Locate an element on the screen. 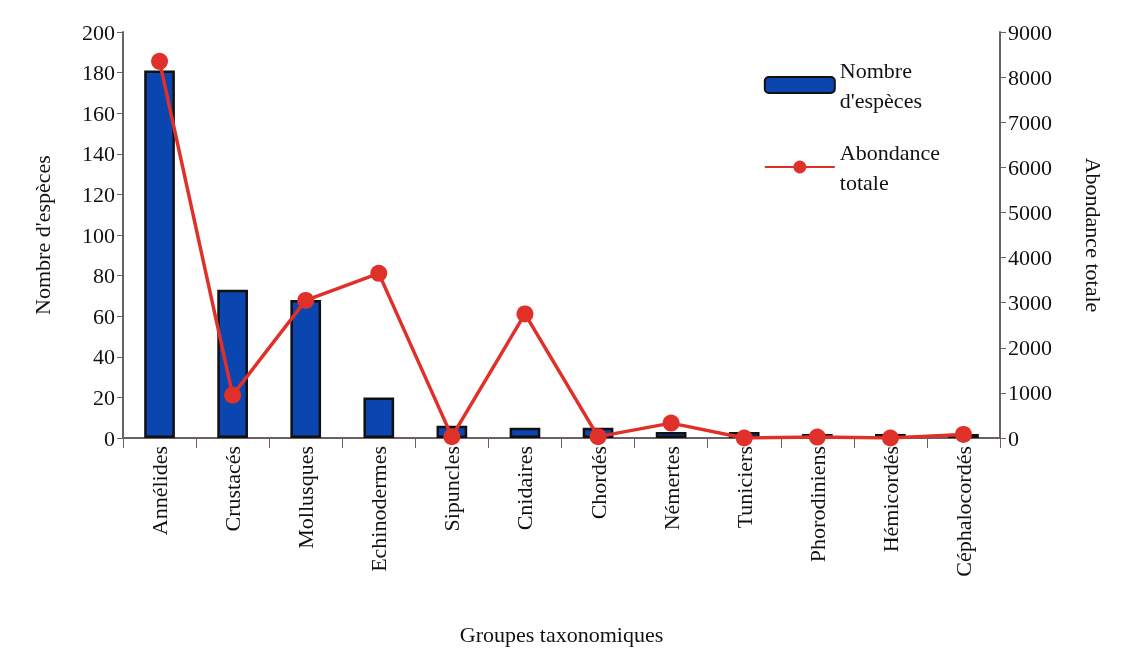  x-tick-label: Echinodermes is located at coordinates (379, 509).